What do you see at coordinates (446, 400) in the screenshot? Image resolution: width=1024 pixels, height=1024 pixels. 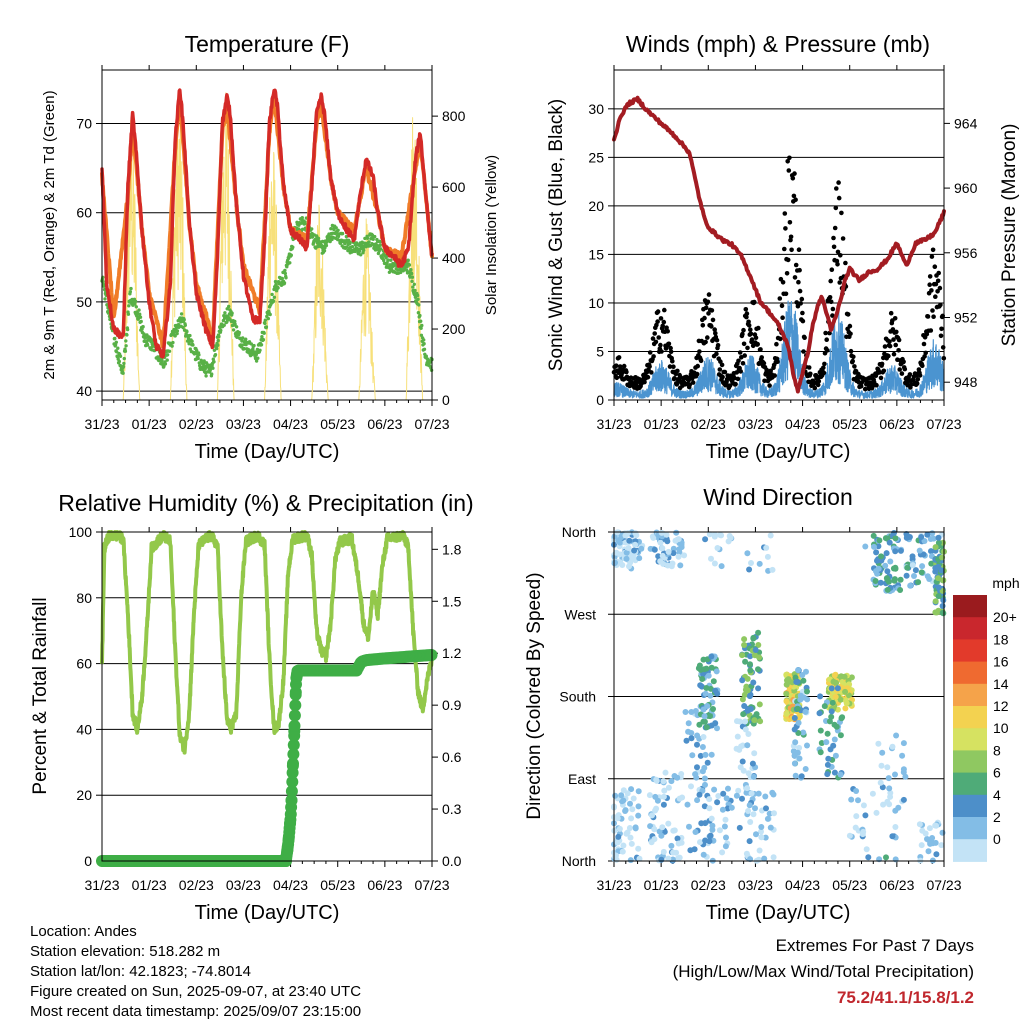 I see `y-tick-label-right: 0` at bounding box center [446, 400].